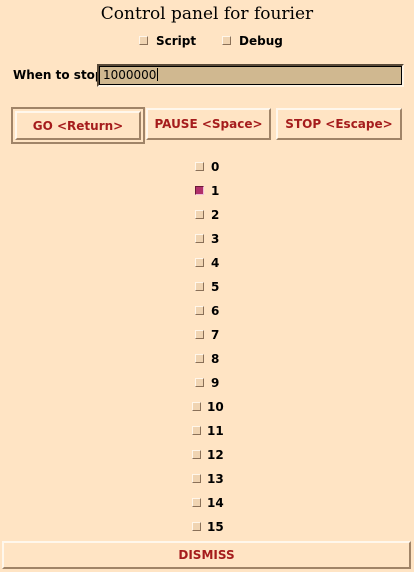 This screenshot has height=572, width=414. Describe the element at coordinates (215, 455) in the screenshot. I see `item-checkbox-label: 12` at that location.